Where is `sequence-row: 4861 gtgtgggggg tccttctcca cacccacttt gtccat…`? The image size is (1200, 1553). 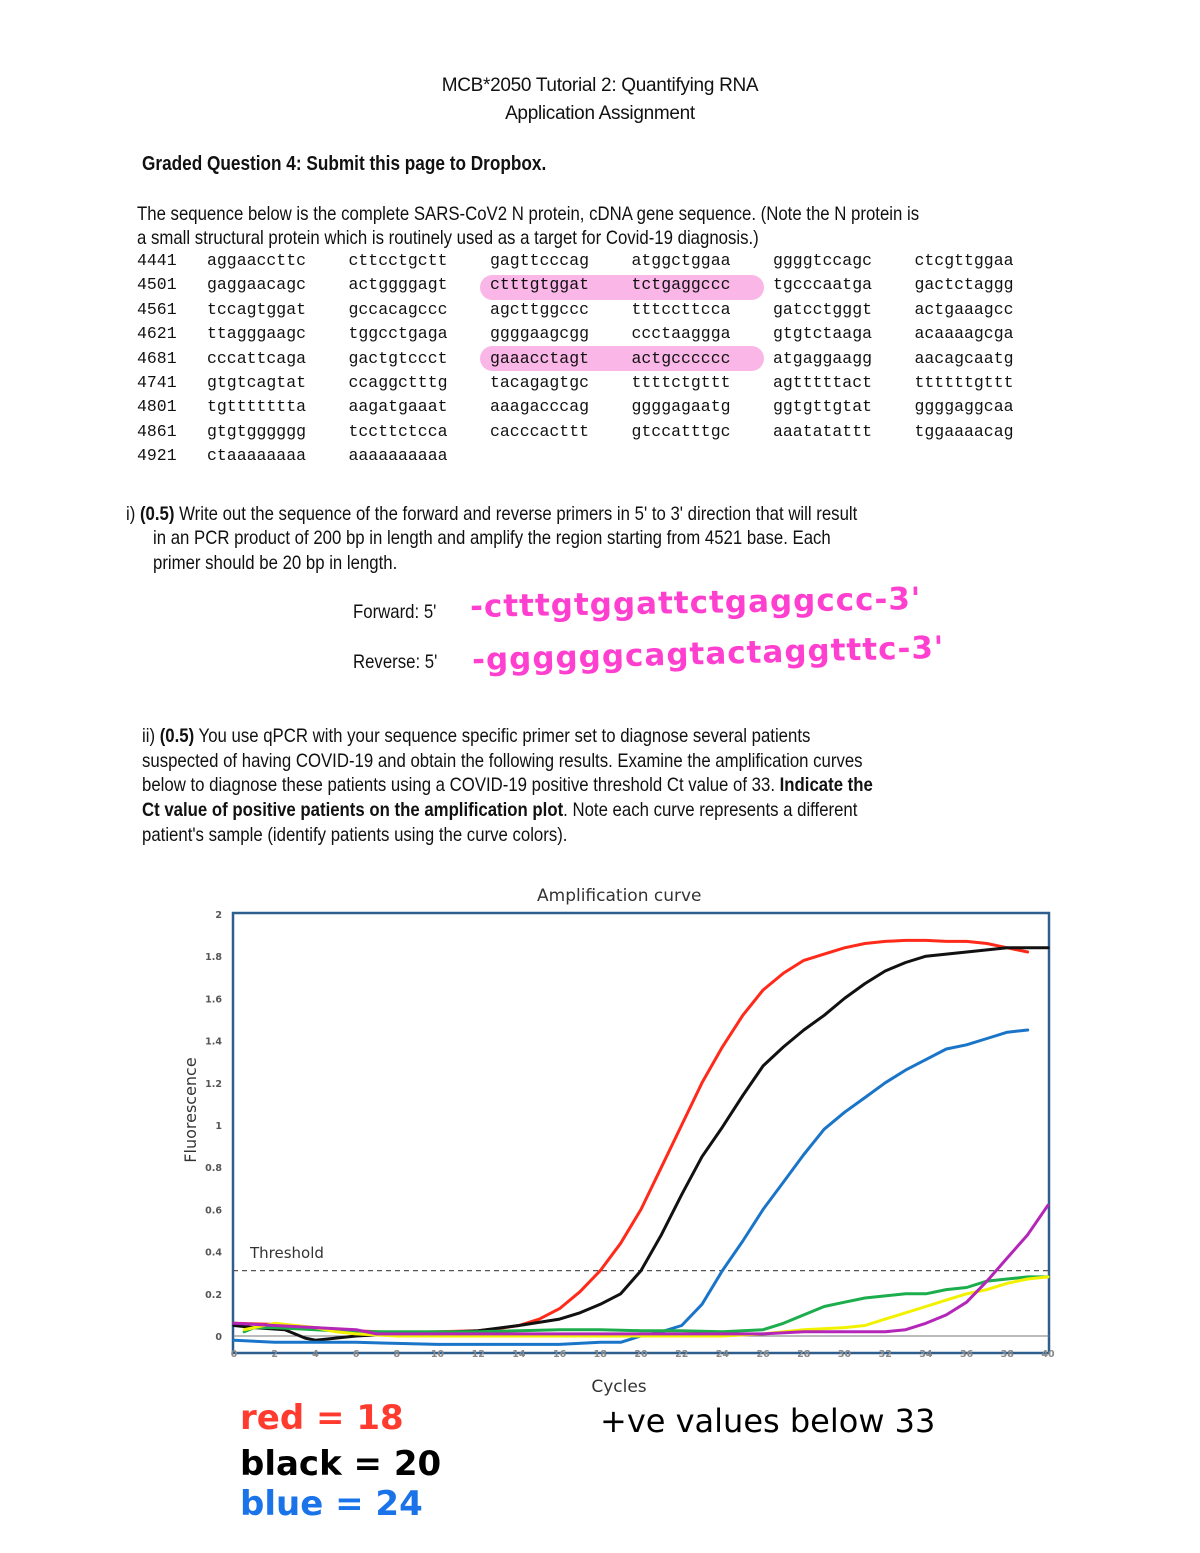 sequence-row: 4861 gtgtgggggg tccttctcca cacccacttt gtccat… is located at coordinates (596, 432).